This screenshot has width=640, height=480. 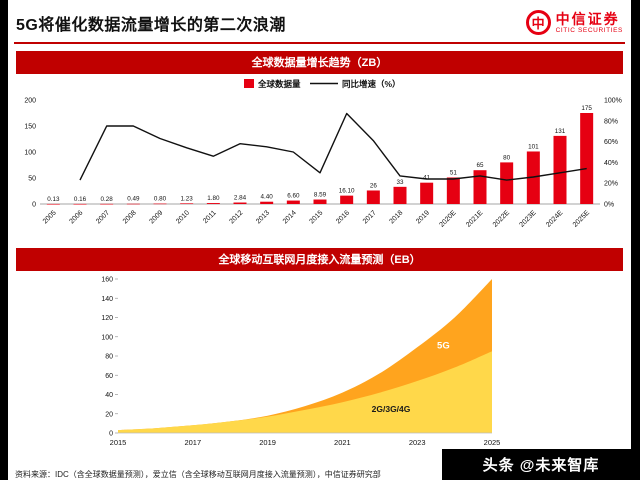 I want to click on watermark: 头条 @未来智库, so click(x=541, y=464).